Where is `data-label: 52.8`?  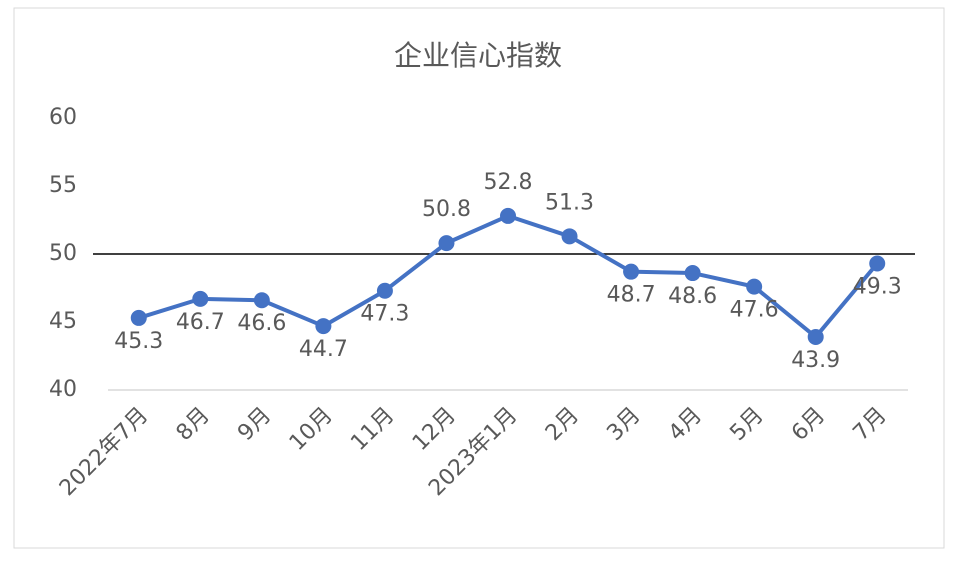 data-label: 52.8 is located at coordinates (508, 182).